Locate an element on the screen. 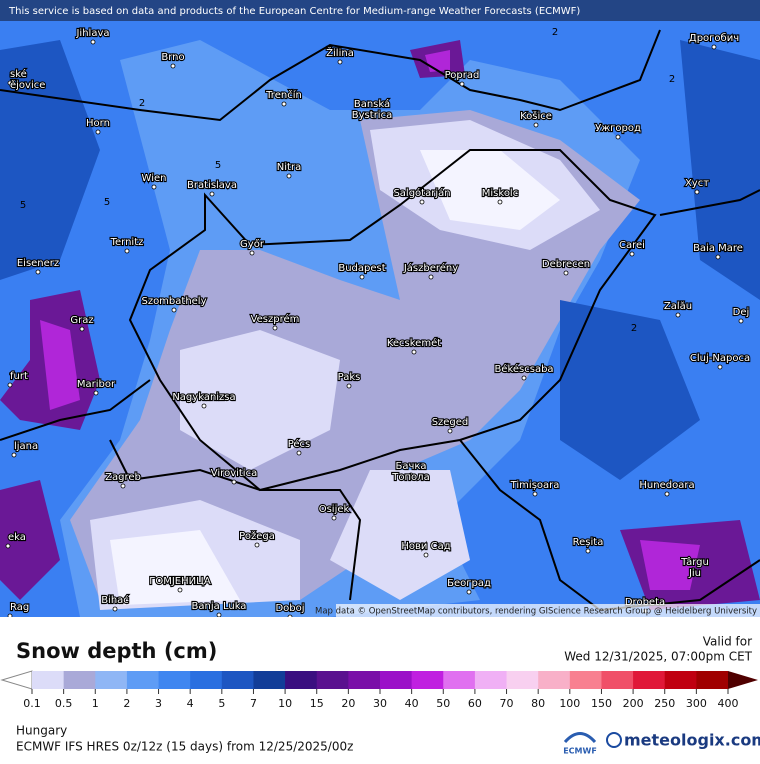 Image resolution: width=760 pixels, height=764 pixels. colorbar-tick-label: 20 is located at coordinates (348, 703).